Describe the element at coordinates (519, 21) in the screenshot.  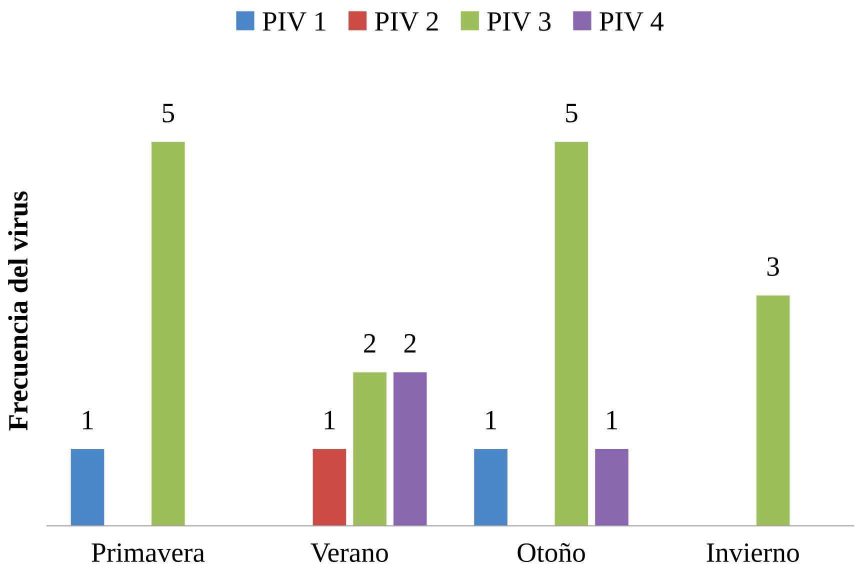
I see `legend-label: PIV 3` at that location.